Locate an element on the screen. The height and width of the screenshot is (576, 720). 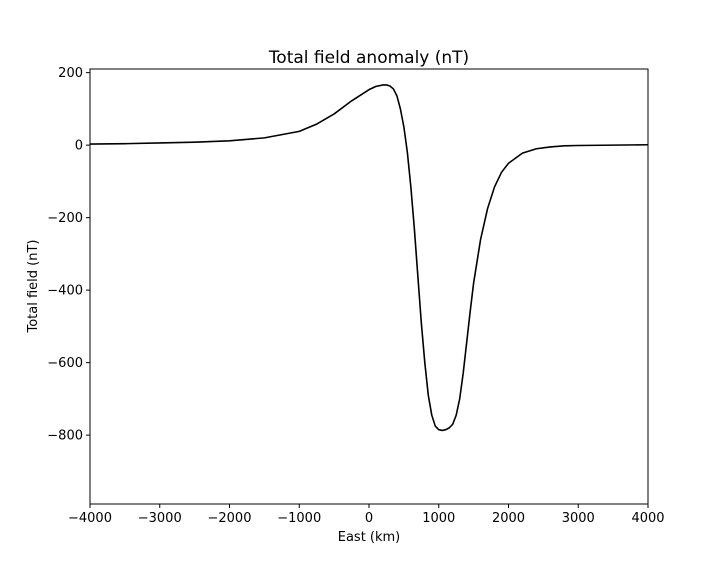
x-tick-label: −1000 is located at coordinates (299, 518).